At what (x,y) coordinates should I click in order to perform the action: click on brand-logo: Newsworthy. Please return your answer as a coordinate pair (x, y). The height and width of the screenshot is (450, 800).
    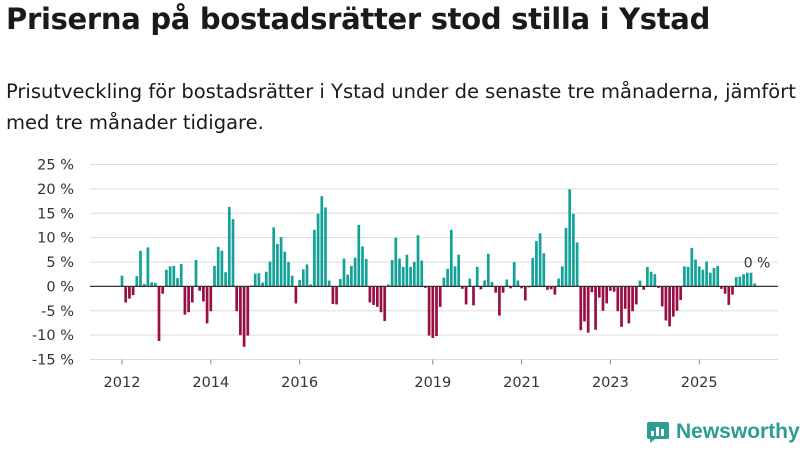
    Looking at the image, I should click on (723, 432).